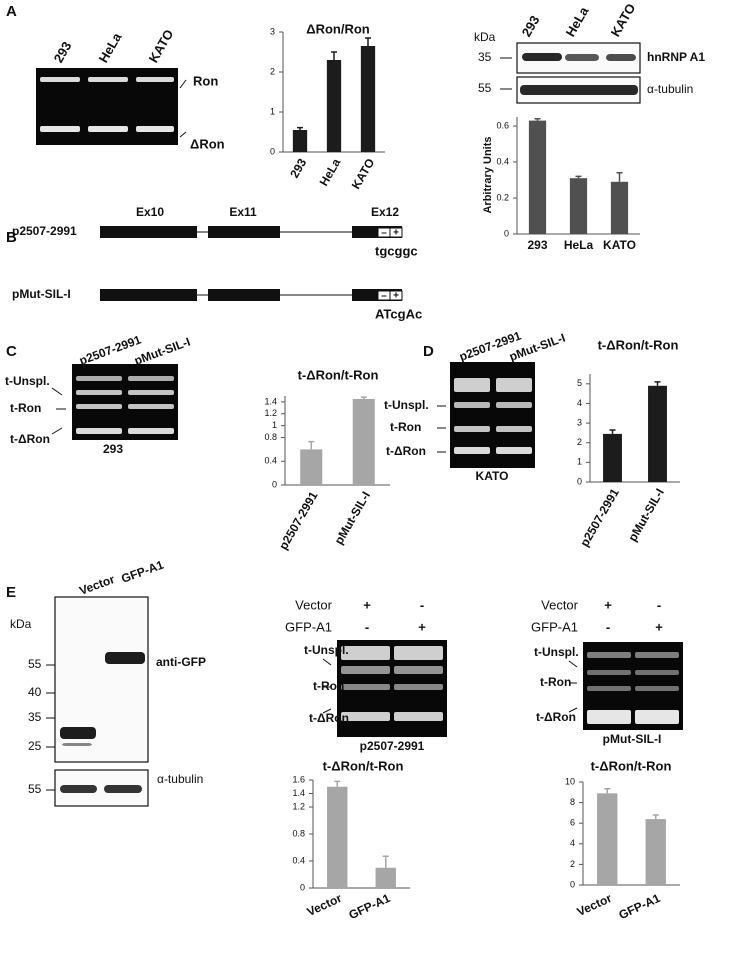 Image resolution: width=740 pixels, height=962 pixels. What do you see at coordinates (485, 57) in the screenshot?
I see `marker-label: 35` at bounding box center [485, 57].